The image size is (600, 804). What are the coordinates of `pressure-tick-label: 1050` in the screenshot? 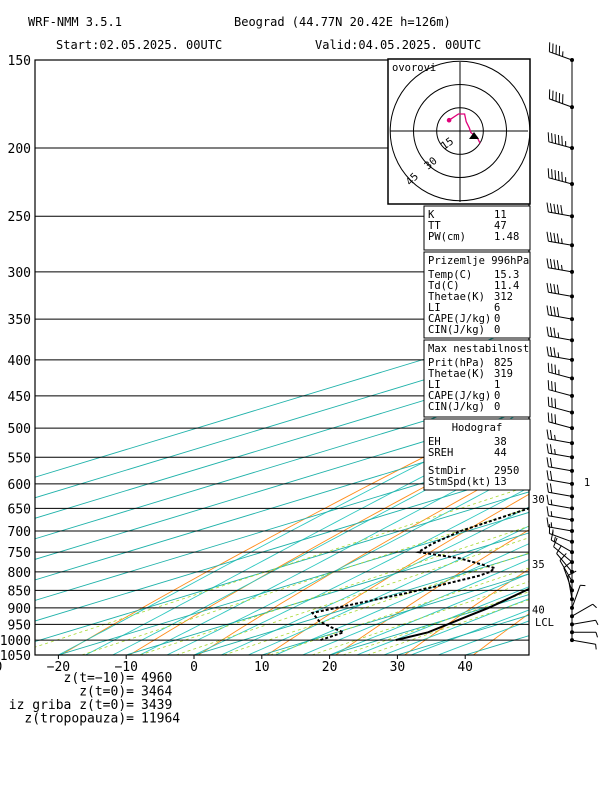 It's located at (15, 656).